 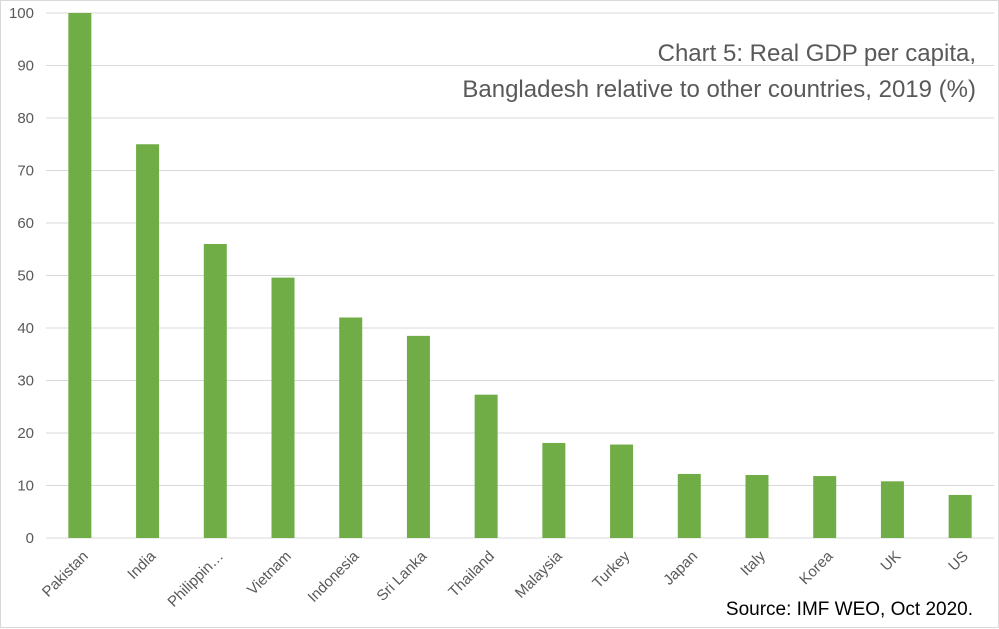 I want to click on x-category-label: Sri Lanka, so click(x=401, y=575).